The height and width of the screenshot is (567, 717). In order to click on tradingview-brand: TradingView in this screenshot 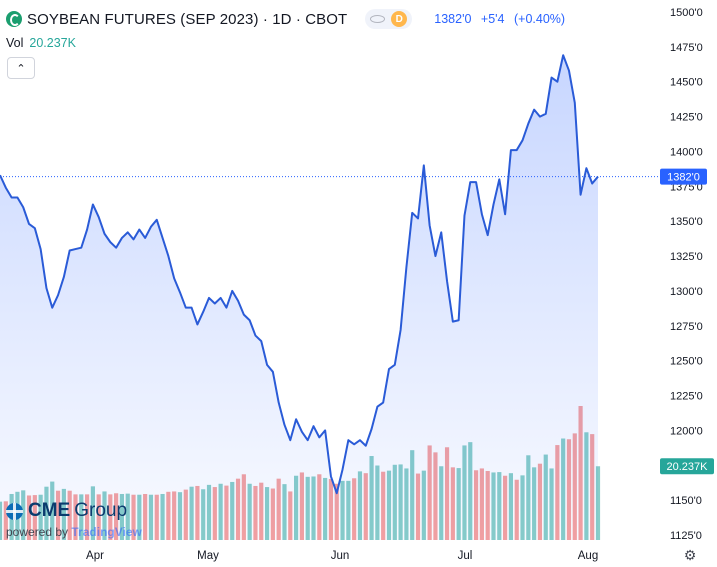, I will do `click(106, 532)`.